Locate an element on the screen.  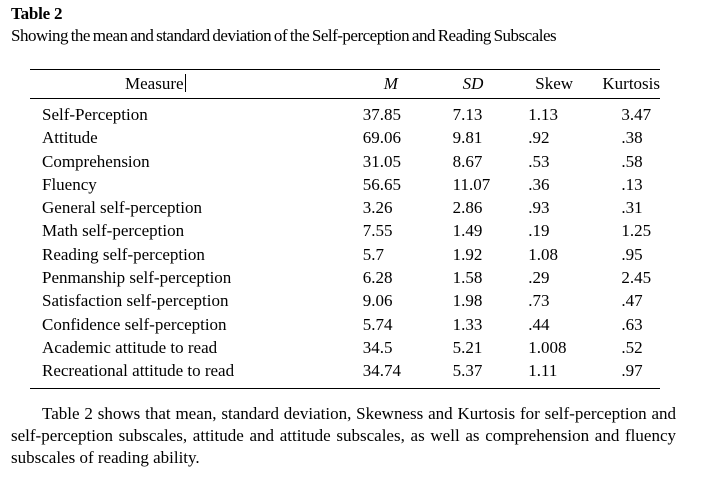
column-header-sd: SD is located at coordinates (473, 83).